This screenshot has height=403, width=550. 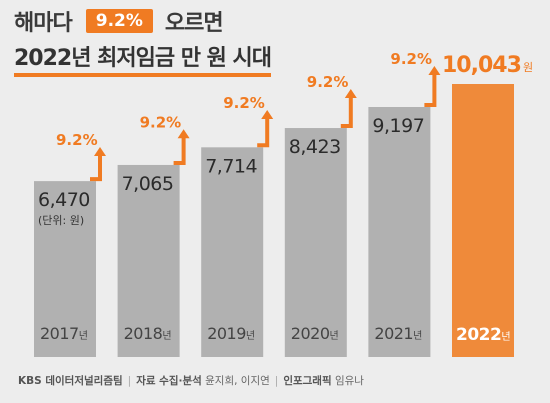 I want to click on value-label-1: 7,065, so click(x=148, y=184).